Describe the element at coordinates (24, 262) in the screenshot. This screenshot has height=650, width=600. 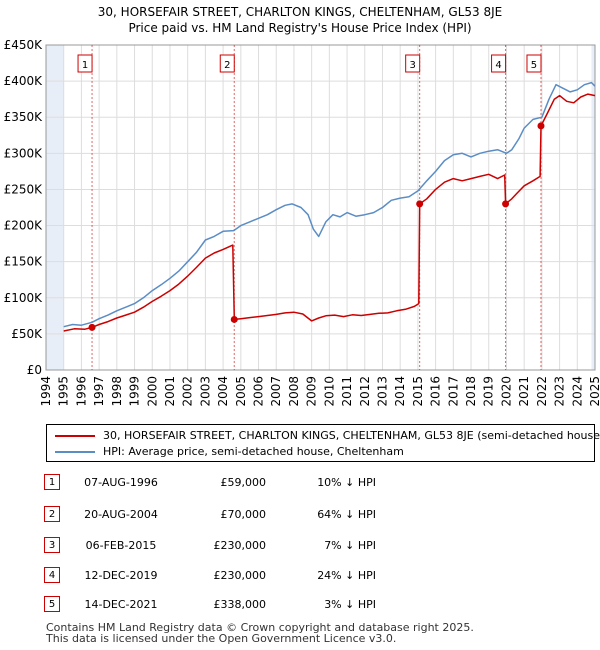
I see `y-tick-label: £150K` at that location.